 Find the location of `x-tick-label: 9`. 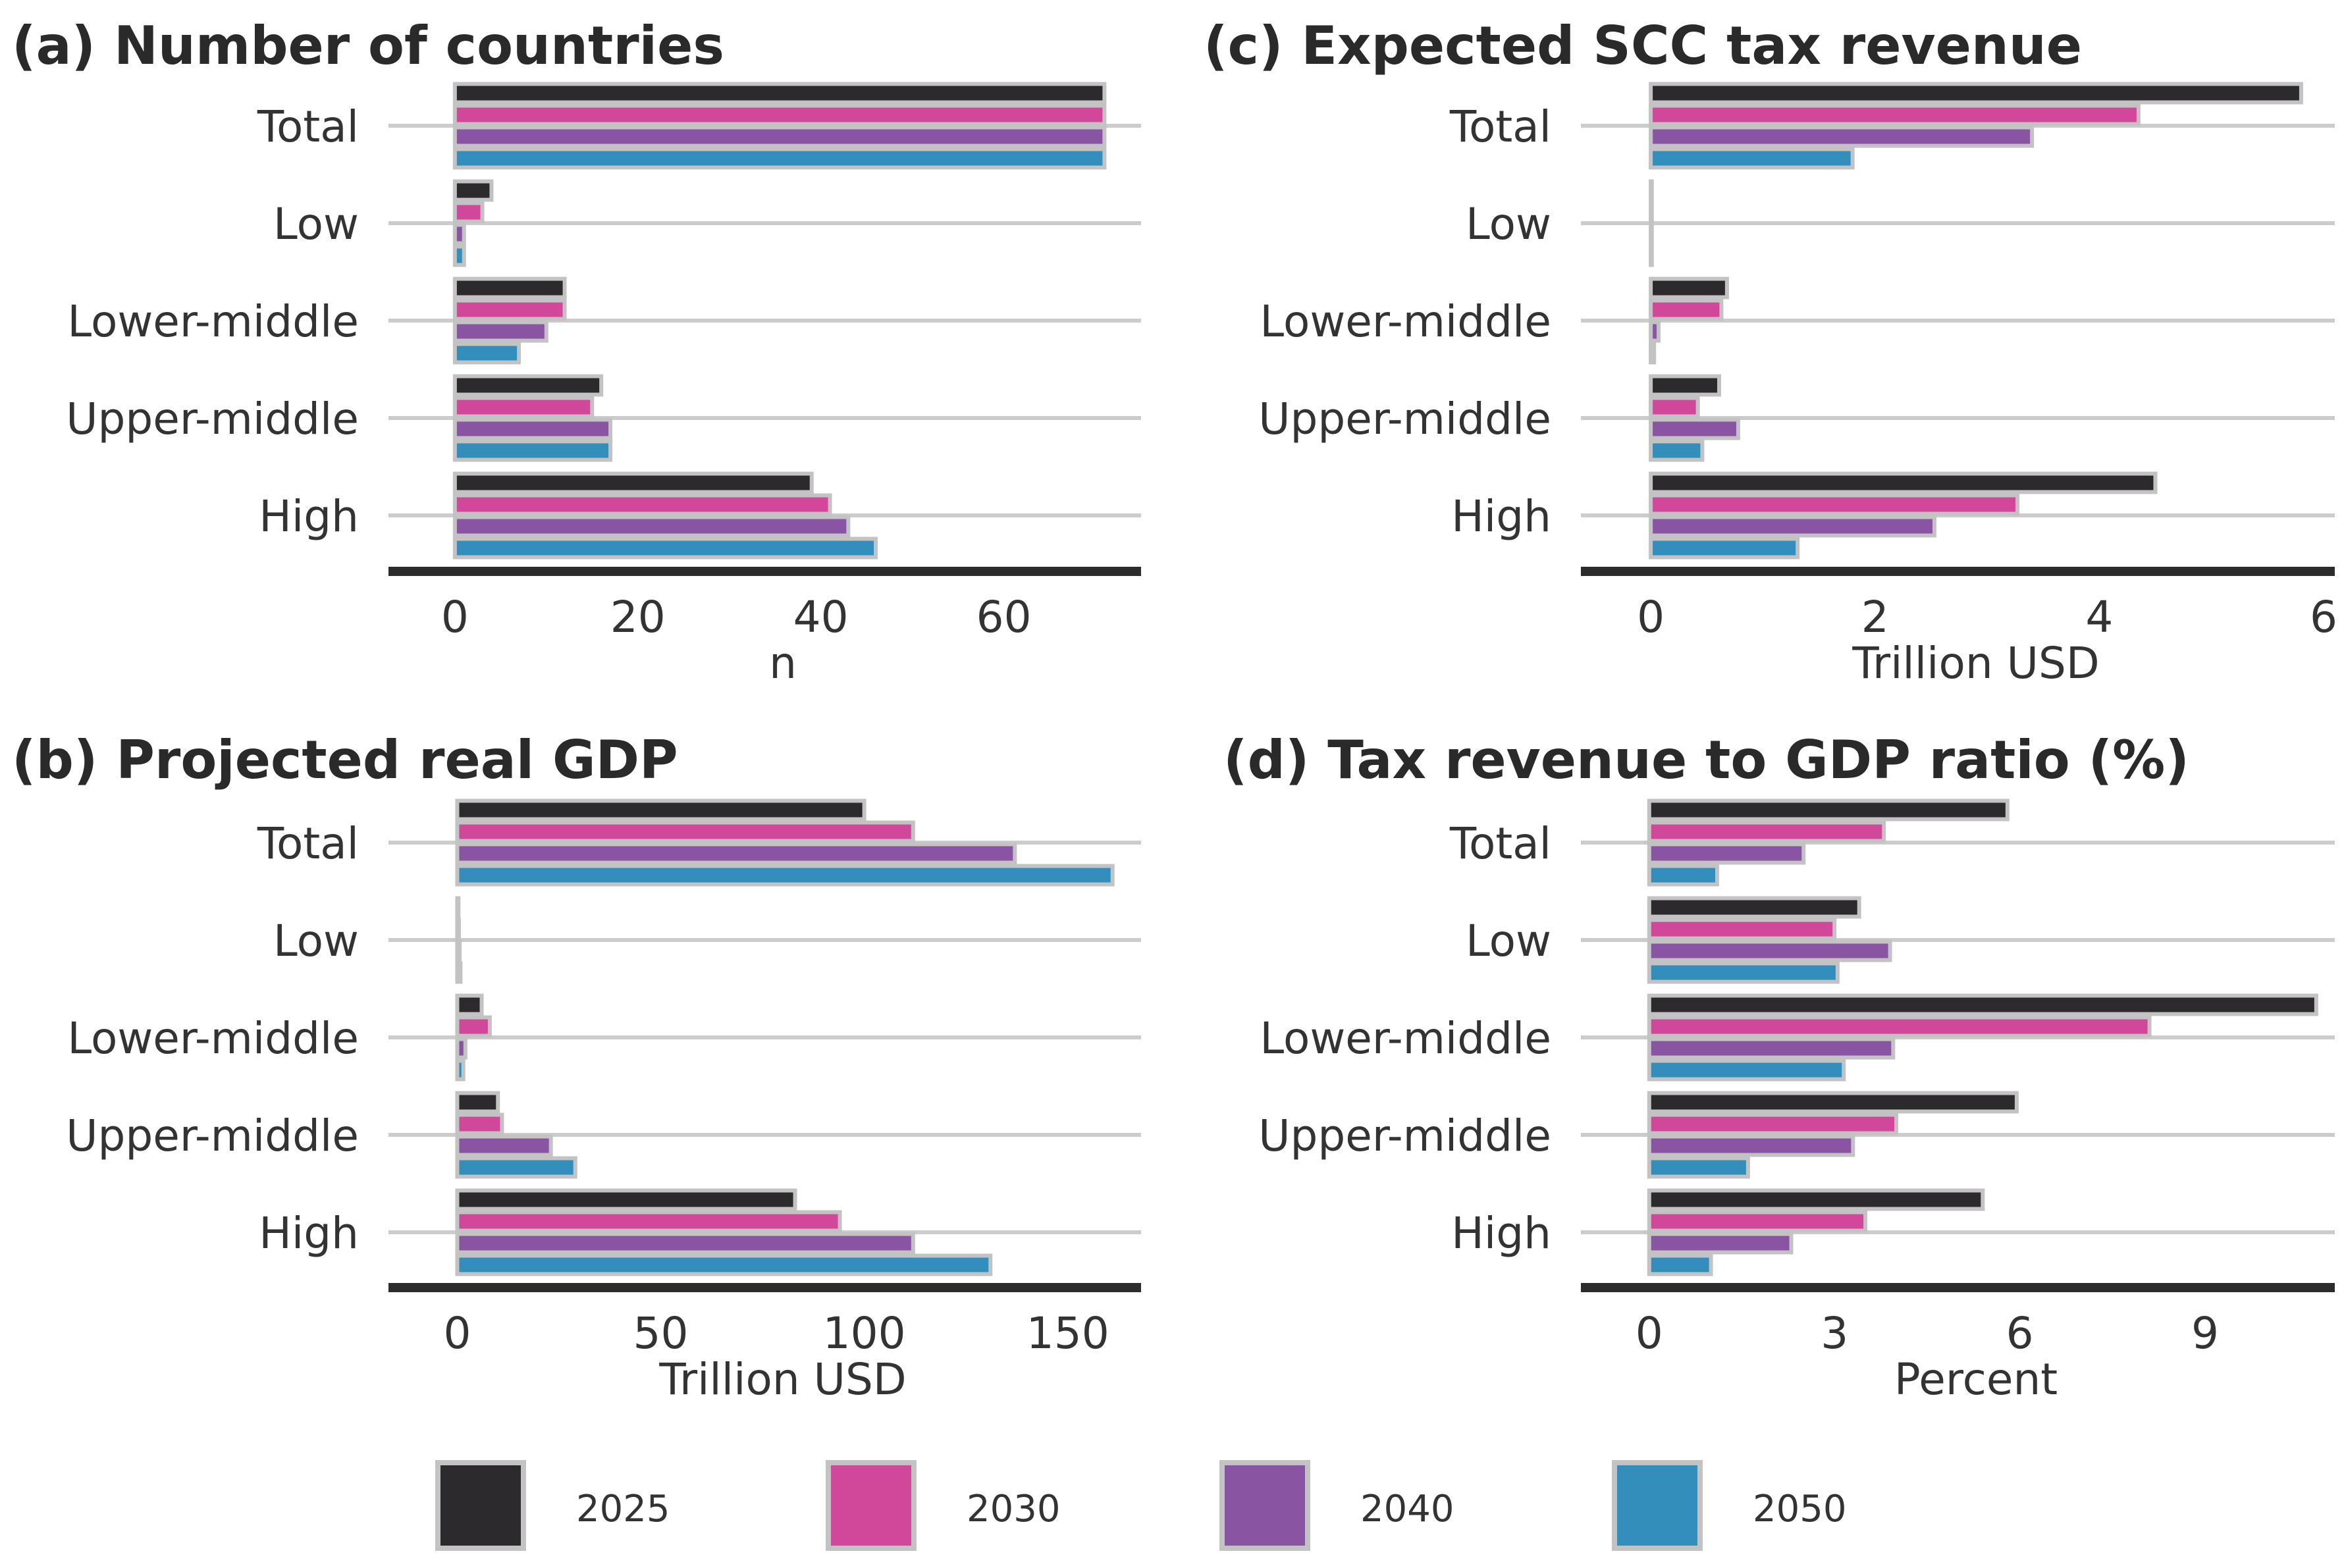

x-tick-label: 9 is located at coordinates (2205, 1333).